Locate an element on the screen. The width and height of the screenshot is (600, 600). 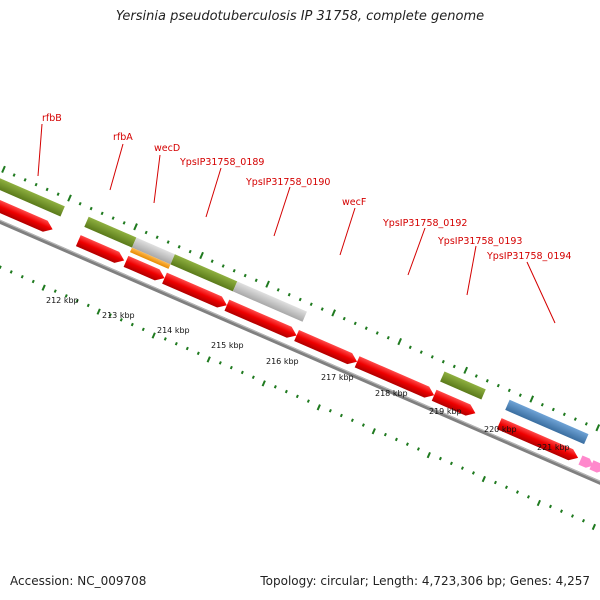
olive-feature-rfbA is located at coordinates (110, 232).